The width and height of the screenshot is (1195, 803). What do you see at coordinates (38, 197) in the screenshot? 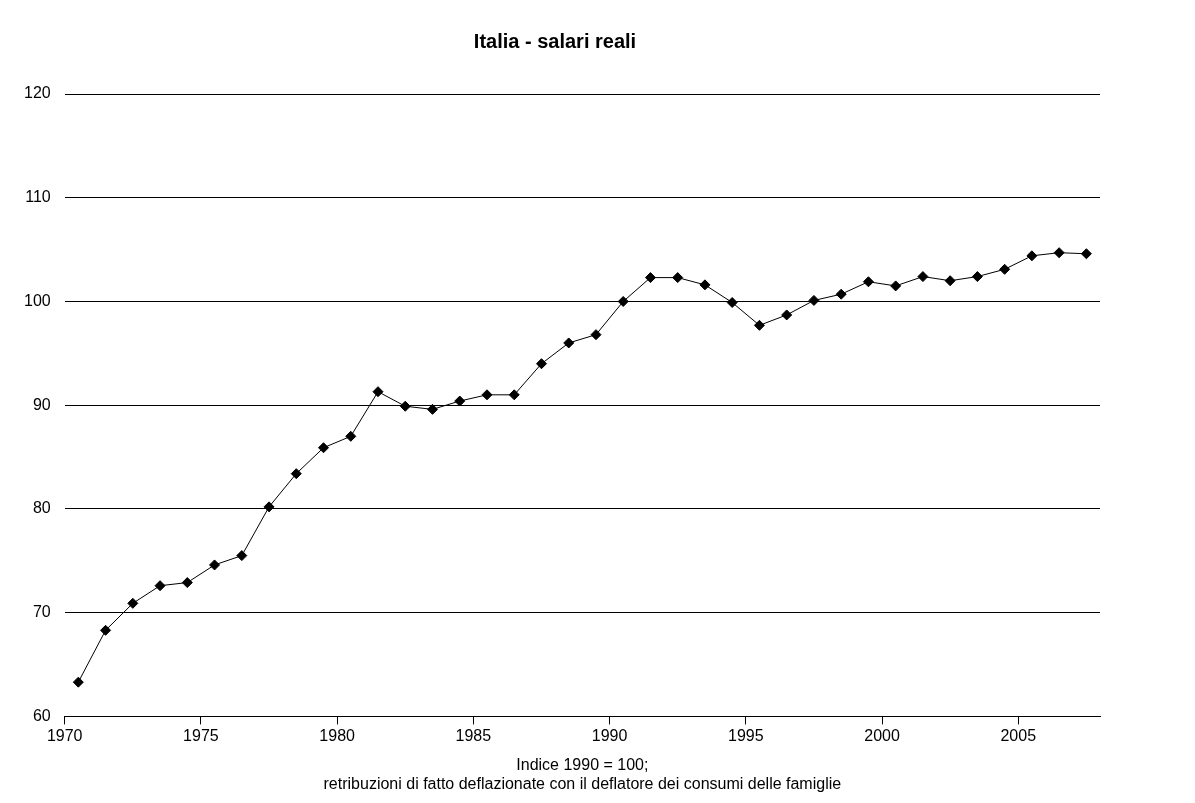
I see `y-tick-label: 110` at bounding box center [38, 197].